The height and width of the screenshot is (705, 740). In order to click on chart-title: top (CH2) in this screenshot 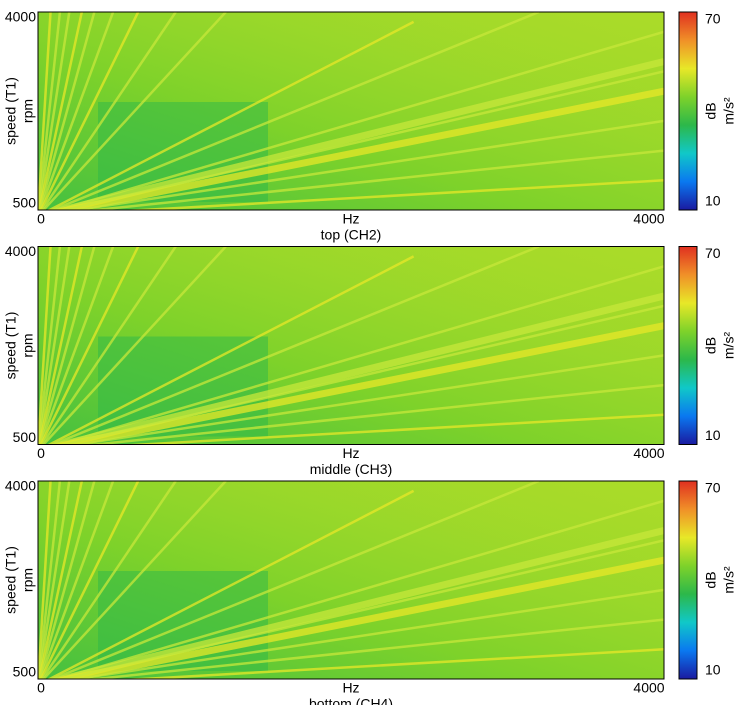, I will do `click(351, 235)`.